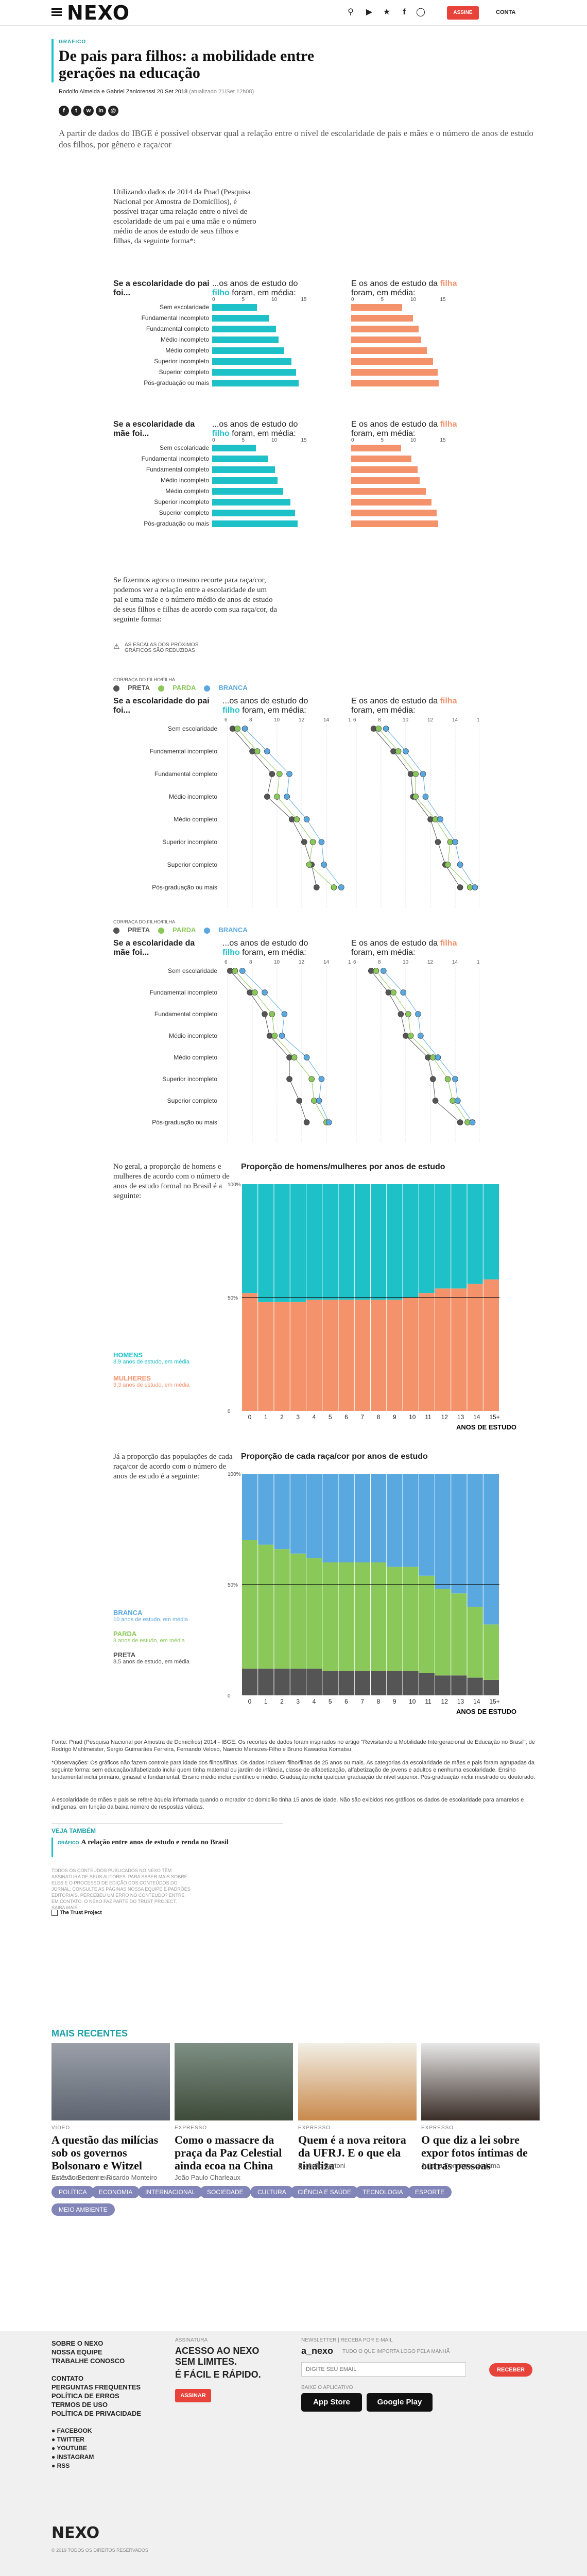  I want to click on series-line-parda, so click(424, 808).